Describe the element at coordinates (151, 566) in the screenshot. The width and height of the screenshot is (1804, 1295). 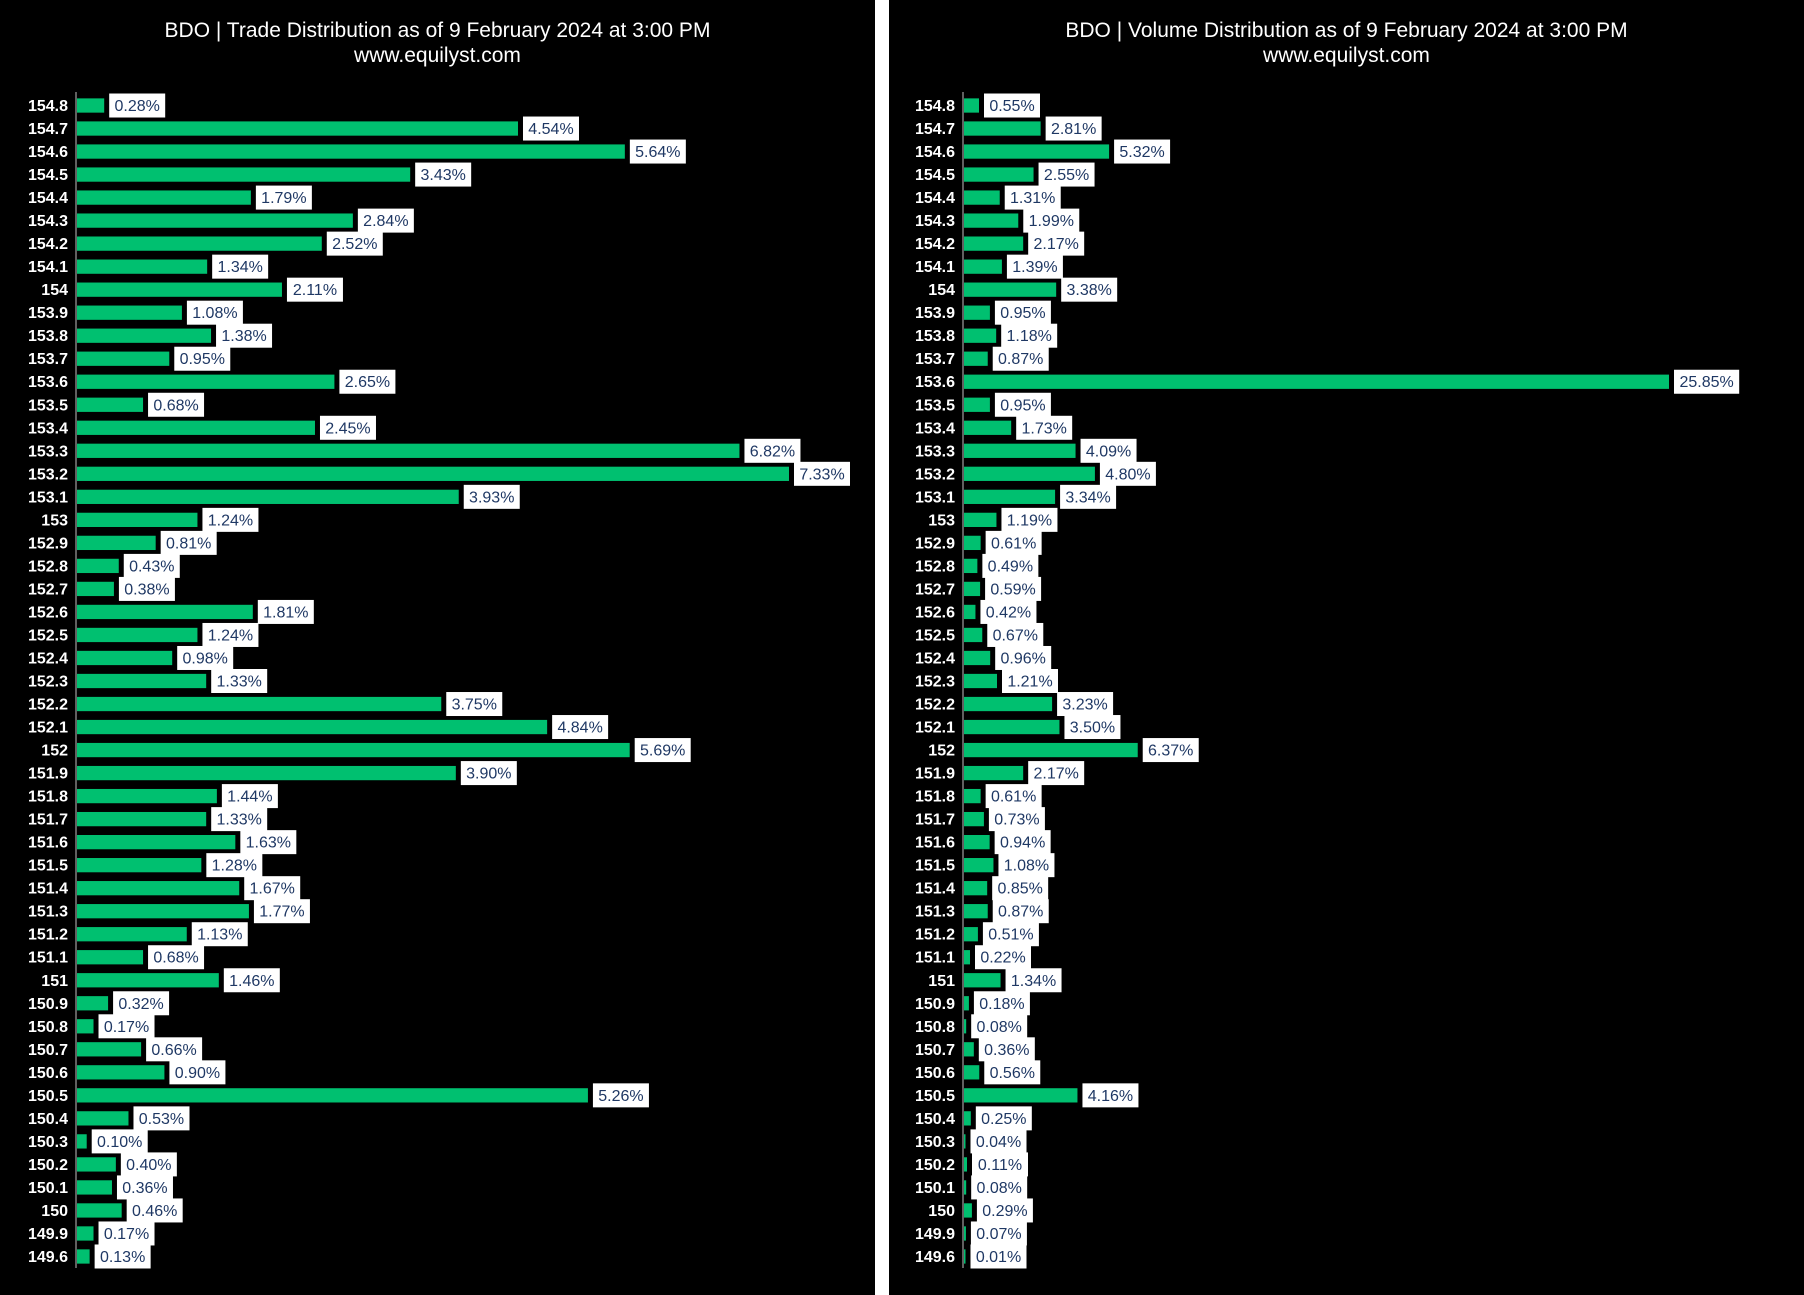
I see `data-label: 0.43%` at that location.